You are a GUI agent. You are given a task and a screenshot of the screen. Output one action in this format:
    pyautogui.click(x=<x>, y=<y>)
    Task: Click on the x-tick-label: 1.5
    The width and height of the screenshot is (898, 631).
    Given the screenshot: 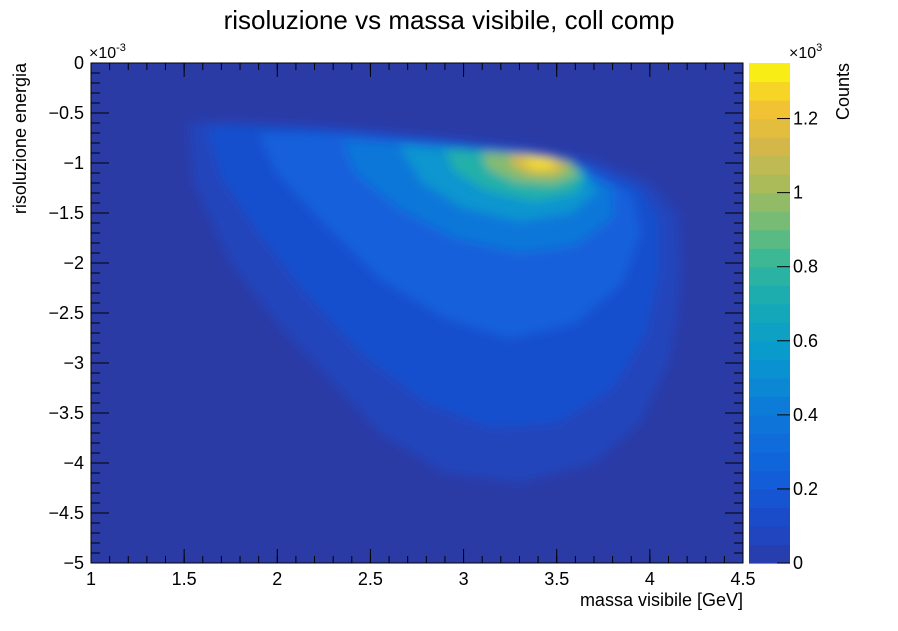 What is the action you would take?
    pyautogui.click(x=184, y=579)
    